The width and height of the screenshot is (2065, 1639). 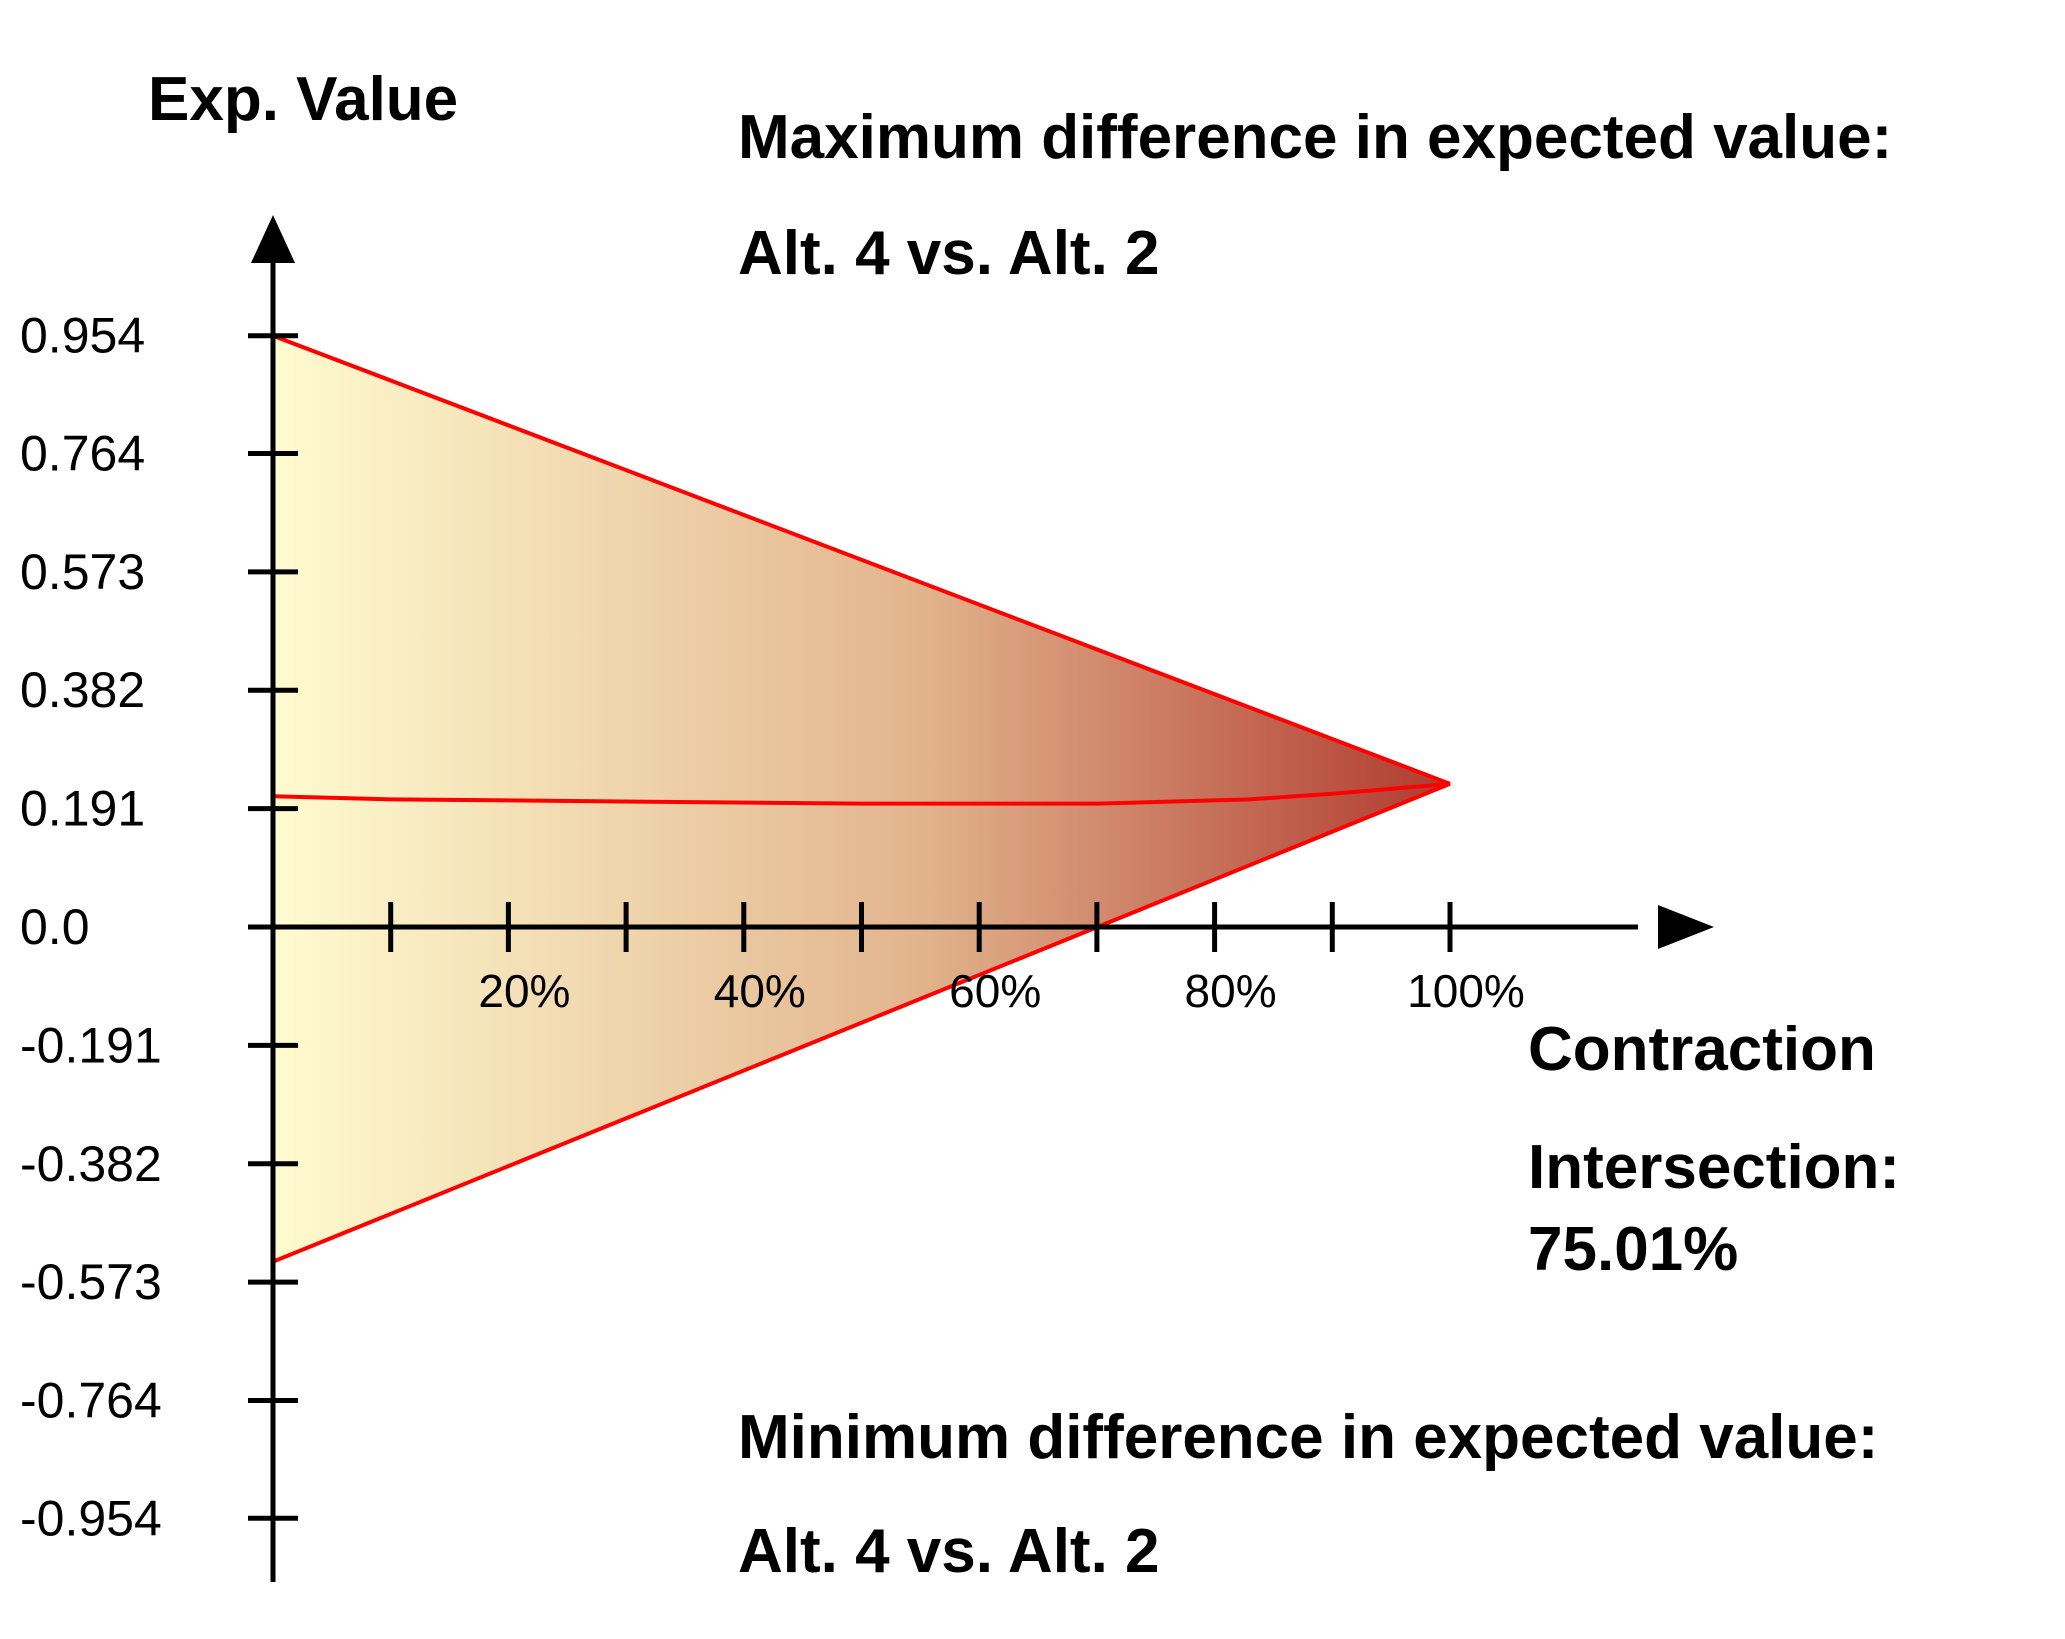 I want to click on y-tick-label: -0.764, so click(x=91, y=1401).